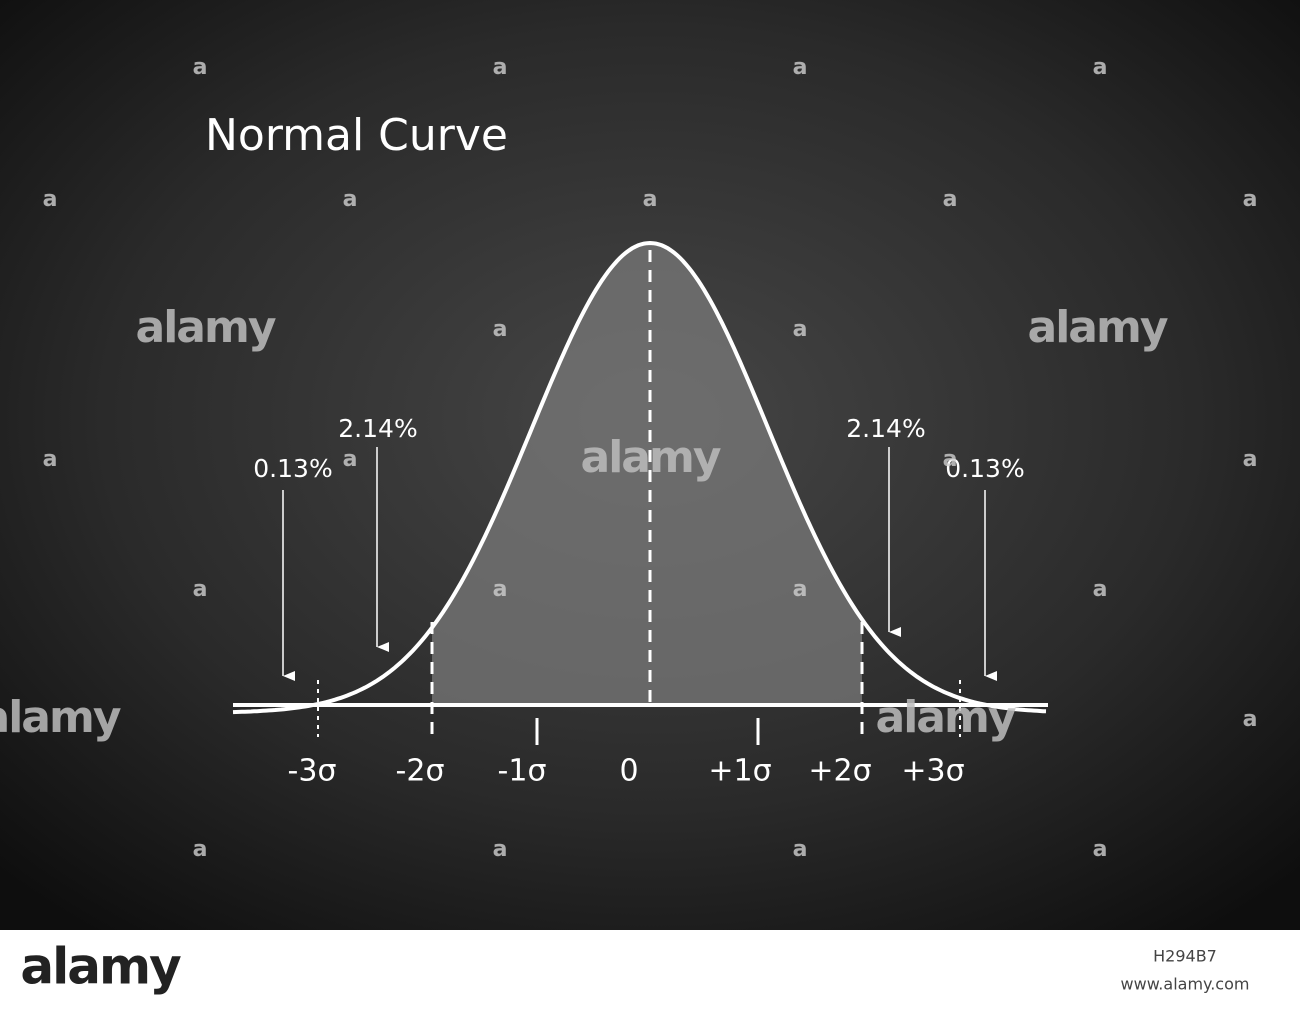 This screenshot has height=1015, width=1300. What do you see at coordinates (356, 135) in the screenshot?
I see `title: Normal Curve` at bounding box center [356, 135].